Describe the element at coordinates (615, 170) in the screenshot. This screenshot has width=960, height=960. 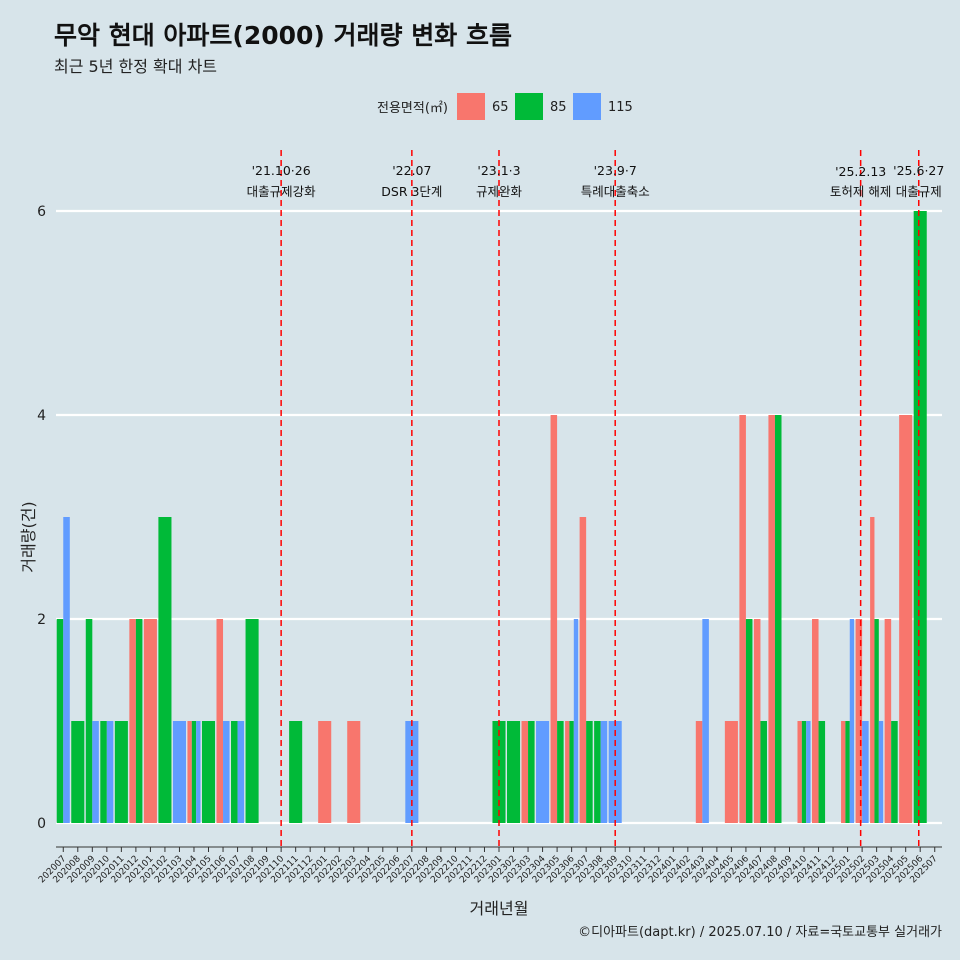
I see `event-date: '23.9·7` at that location.